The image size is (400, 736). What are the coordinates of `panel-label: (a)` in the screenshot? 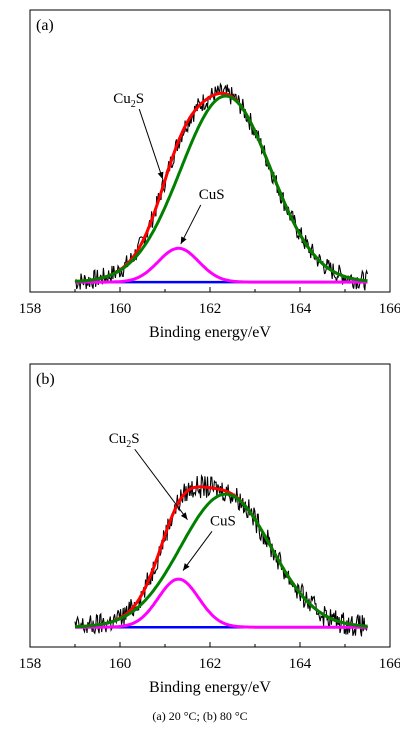 It's located at (45, 25).